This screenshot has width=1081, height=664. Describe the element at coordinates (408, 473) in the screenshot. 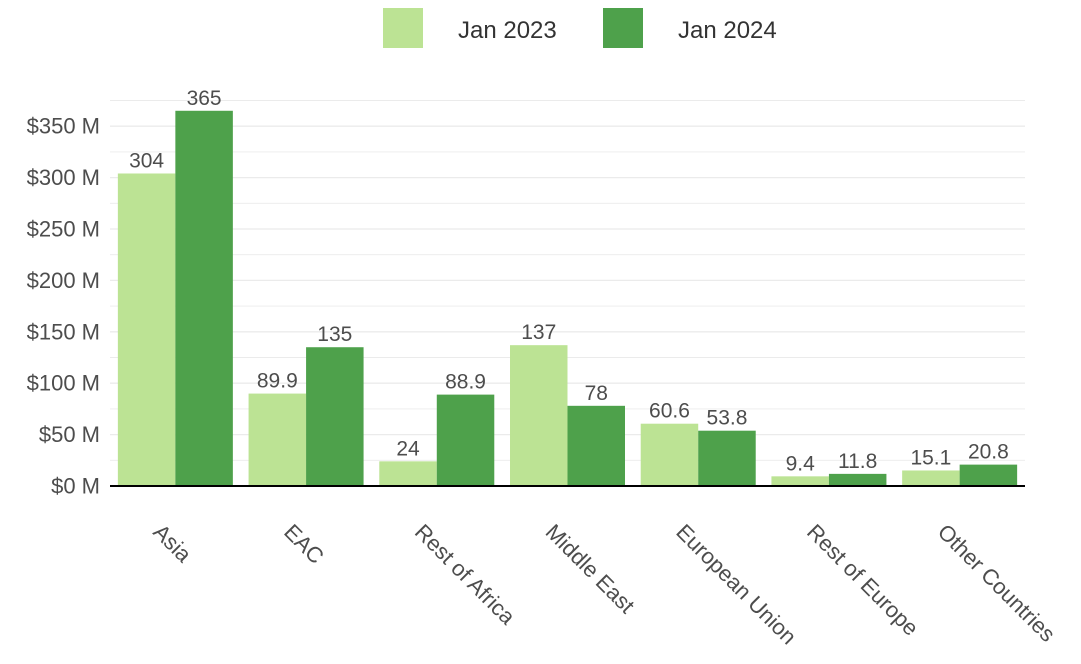

I see `bar-jan-2023-rest-of-africa` at that location.